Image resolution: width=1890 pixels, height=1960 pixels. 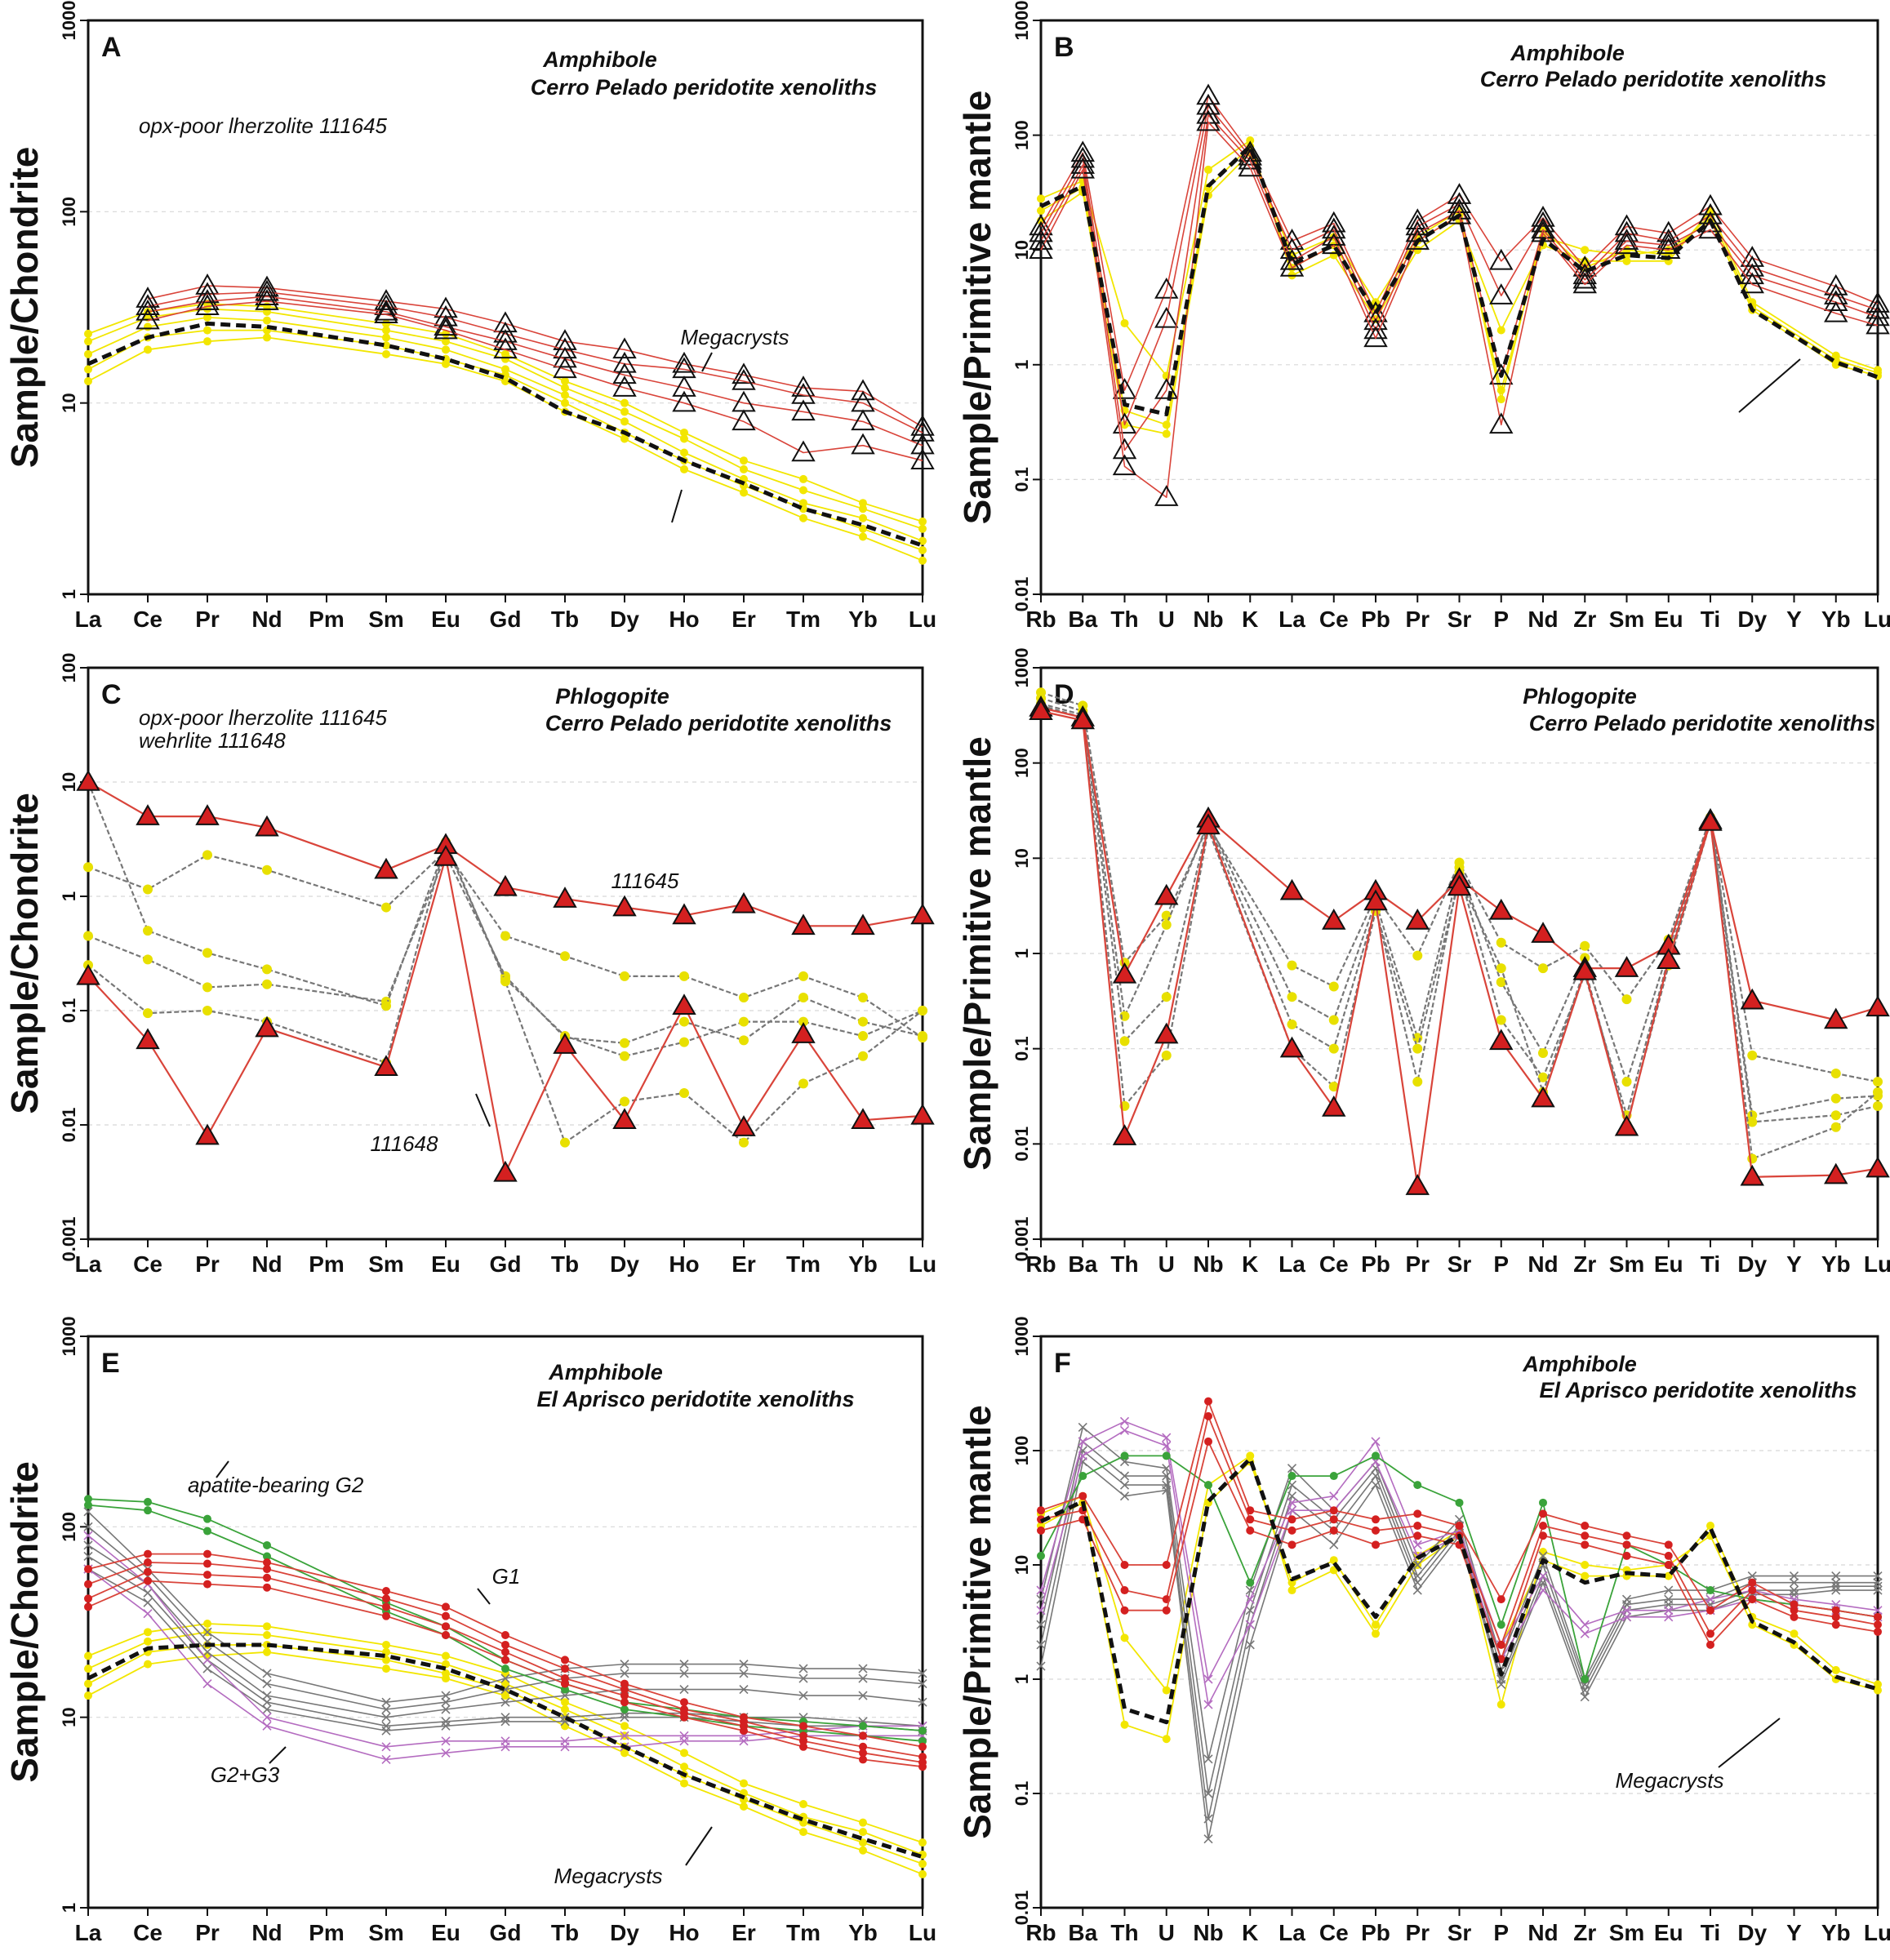 What do you see at coordinates (1459, 1591) in the screenshot?
I see `series-megacryst-mean` at bounding box center [1459, 1591].